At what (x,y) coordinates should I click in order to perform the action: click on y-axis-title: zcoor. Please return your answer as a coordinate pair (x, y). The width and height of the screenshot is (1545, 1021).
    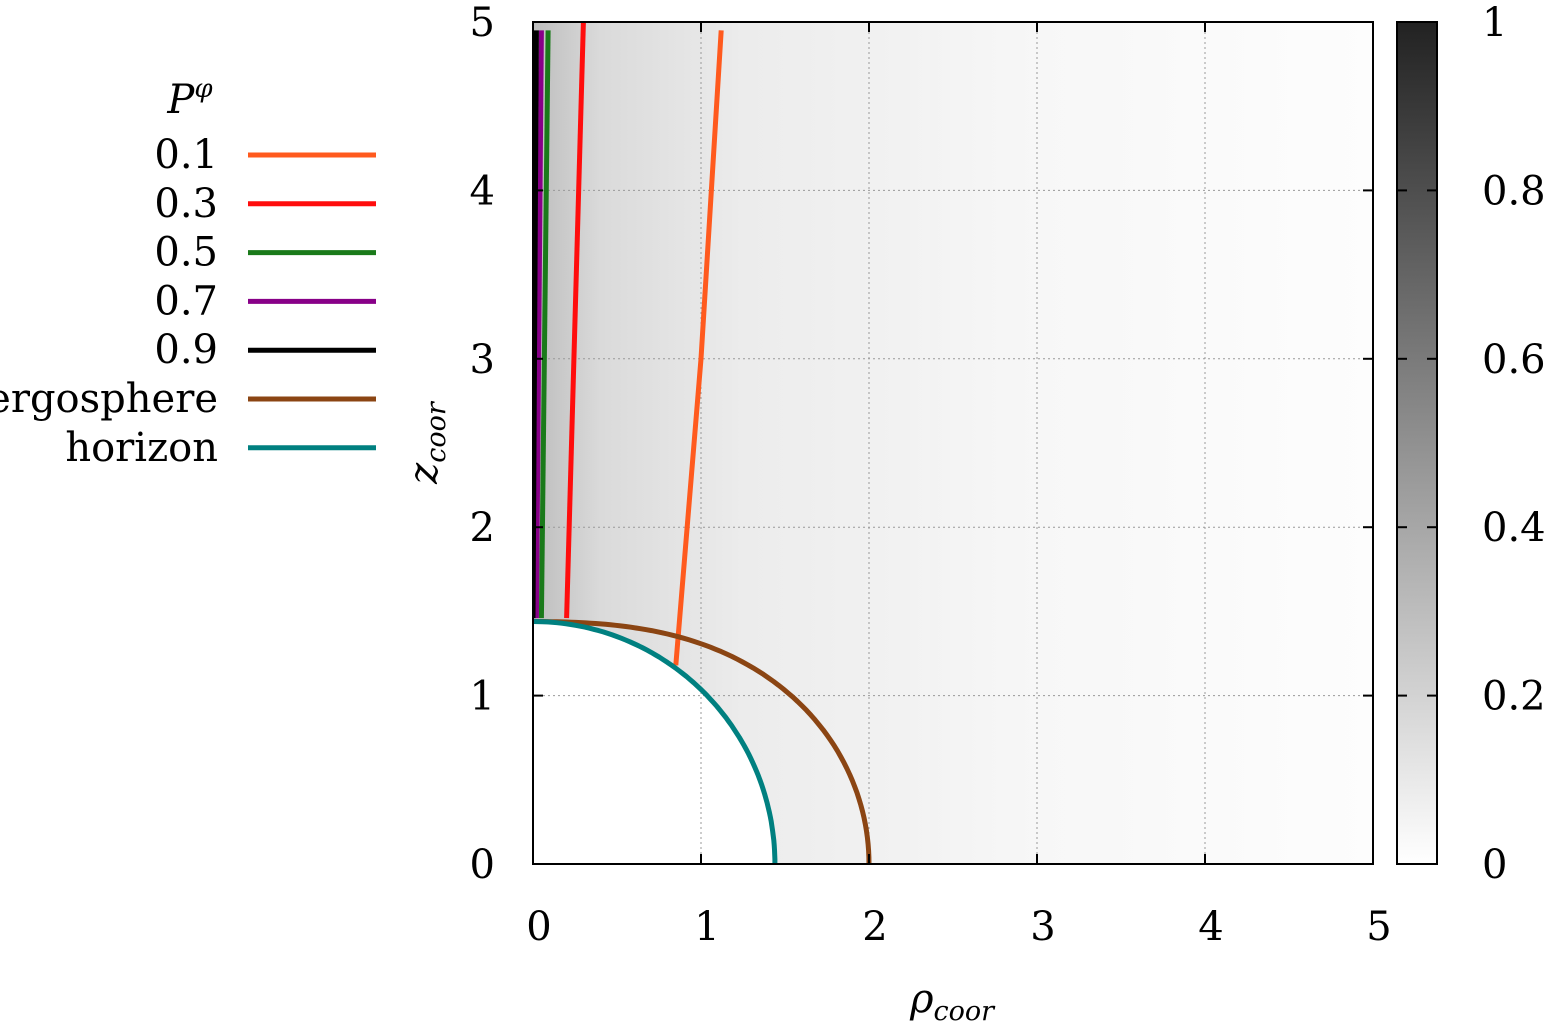
    Looking at the image, I should click on (426, 442).